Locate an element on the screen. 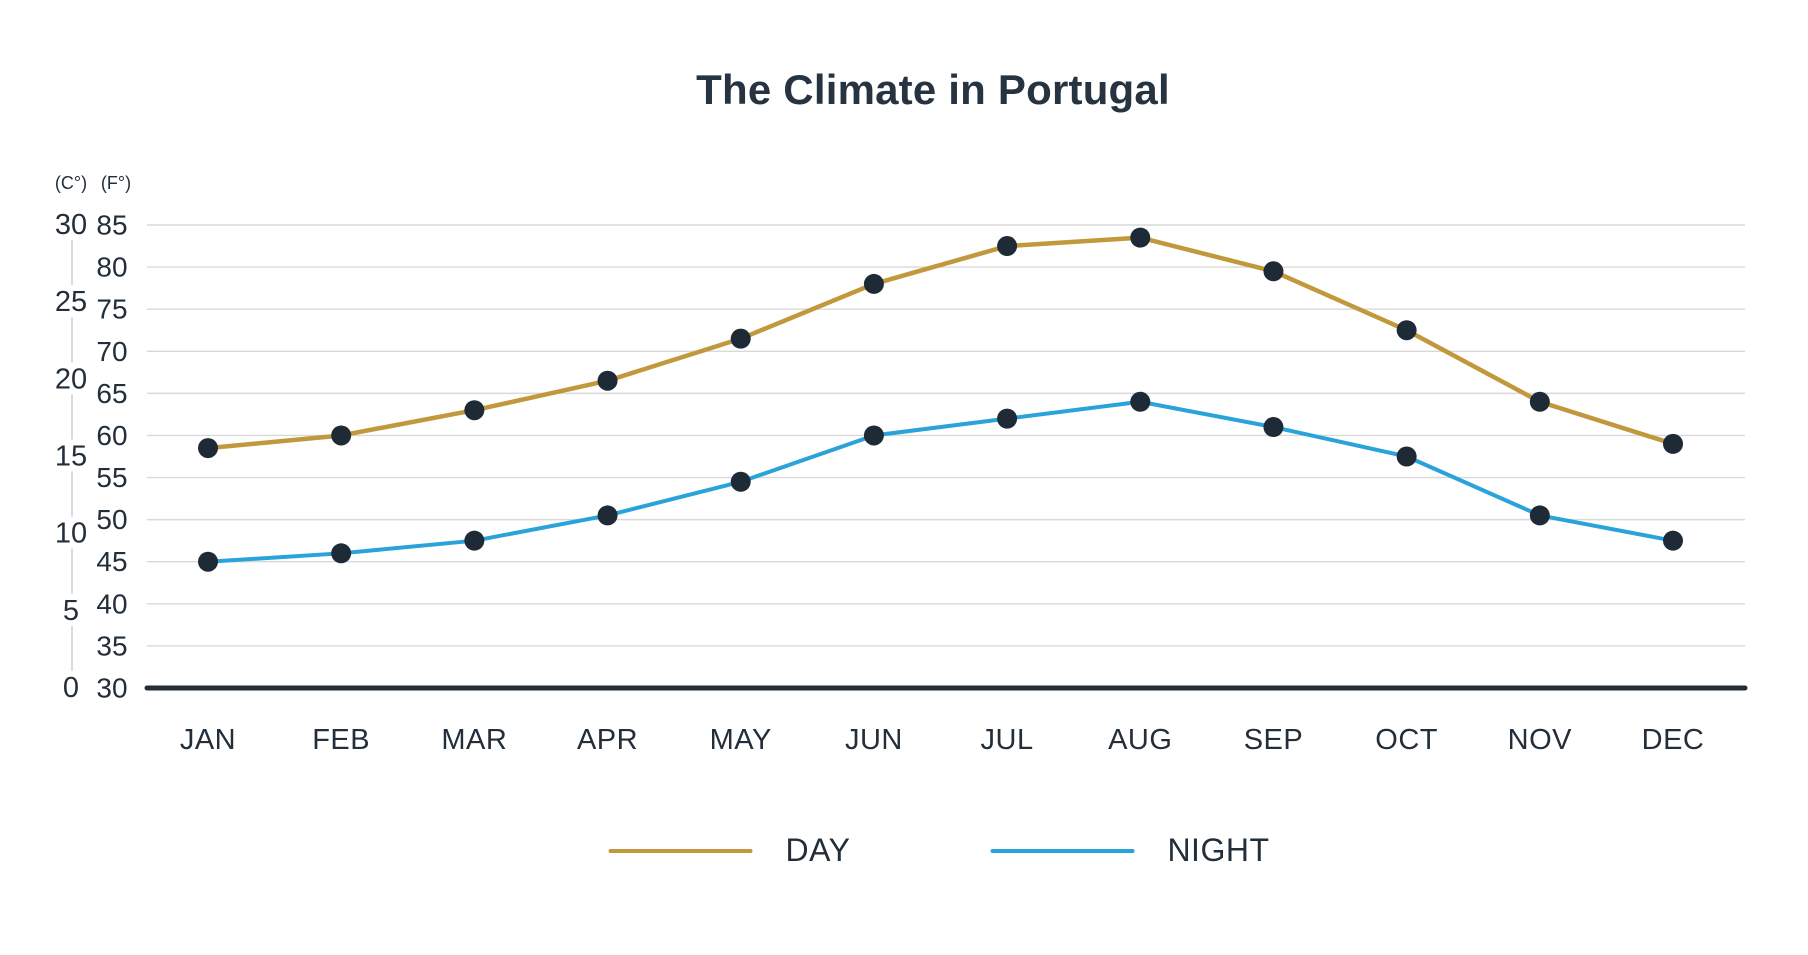 Image resolution: width=1808 pixels, height=955 pixels. c-axis-tick-25: 25 is located at coordinates (71, 302).